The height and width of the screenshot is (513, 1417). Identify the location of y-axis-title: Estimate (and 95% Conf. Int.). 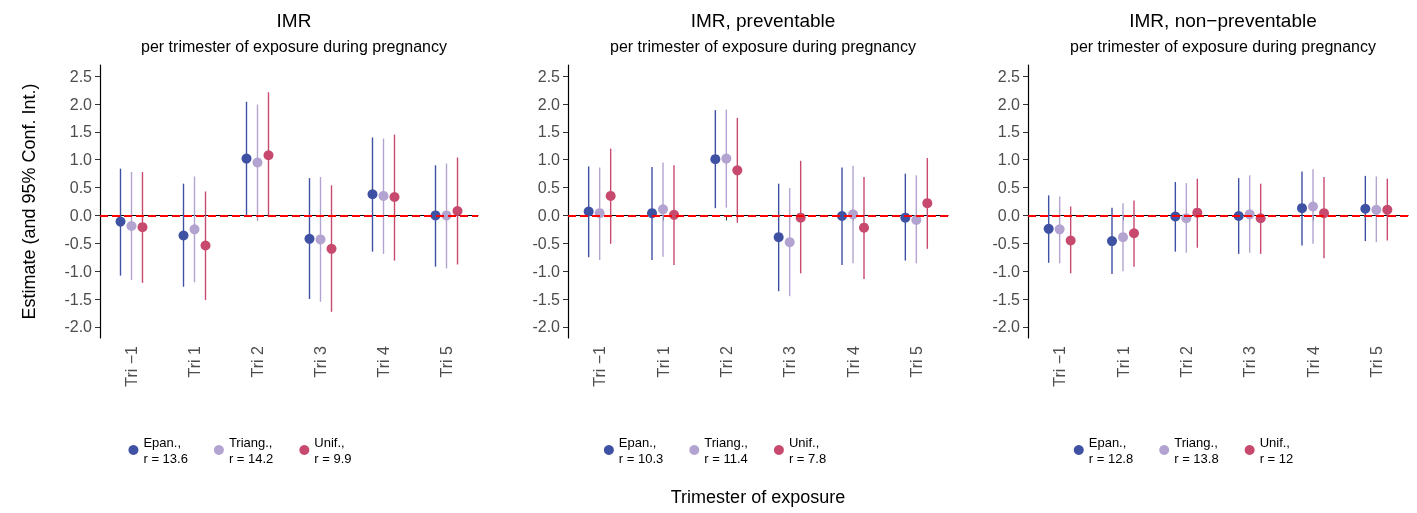
(29, 201).